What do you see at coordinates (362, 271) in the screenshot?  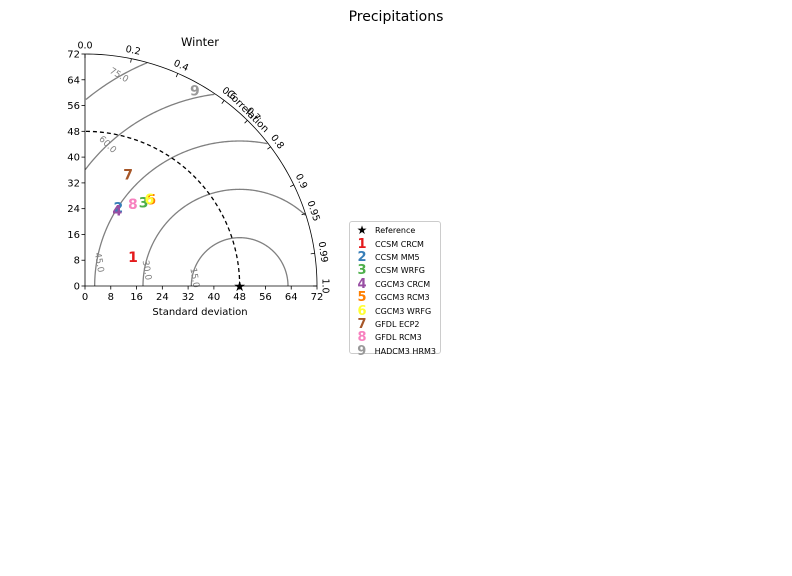 I see `legend-marker: 3` at bounding box center [362, 271].